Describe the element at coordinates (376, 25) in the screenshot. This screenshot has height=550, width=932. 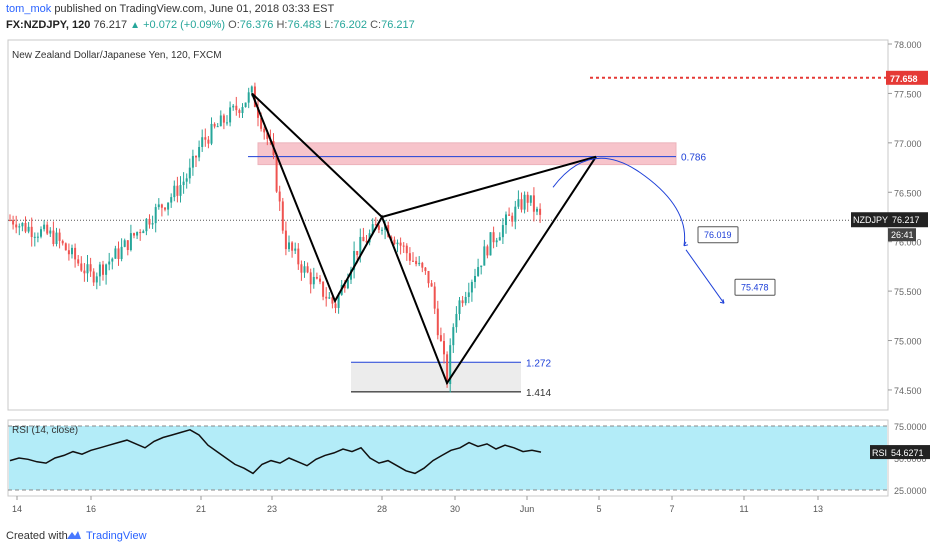
I see `close-label: C:` at that location.